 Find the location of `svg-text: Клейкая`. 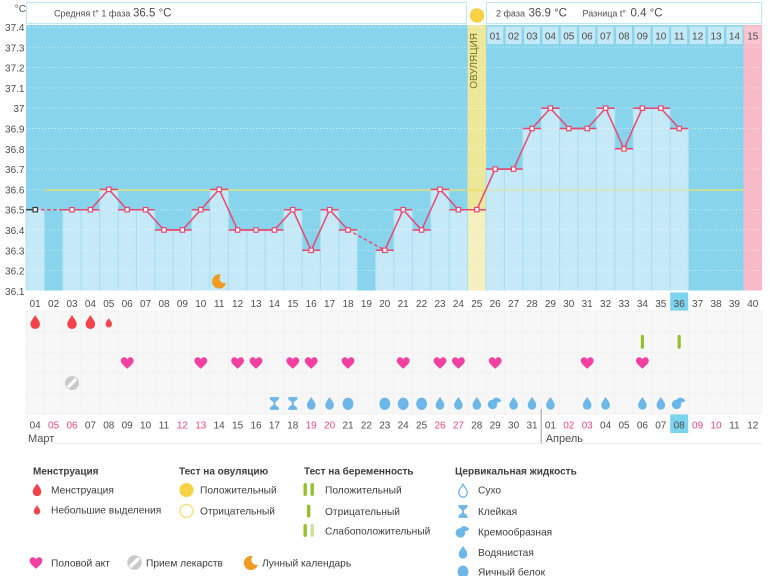

svg-text: Клейкая is located at coordinates (497, 512).